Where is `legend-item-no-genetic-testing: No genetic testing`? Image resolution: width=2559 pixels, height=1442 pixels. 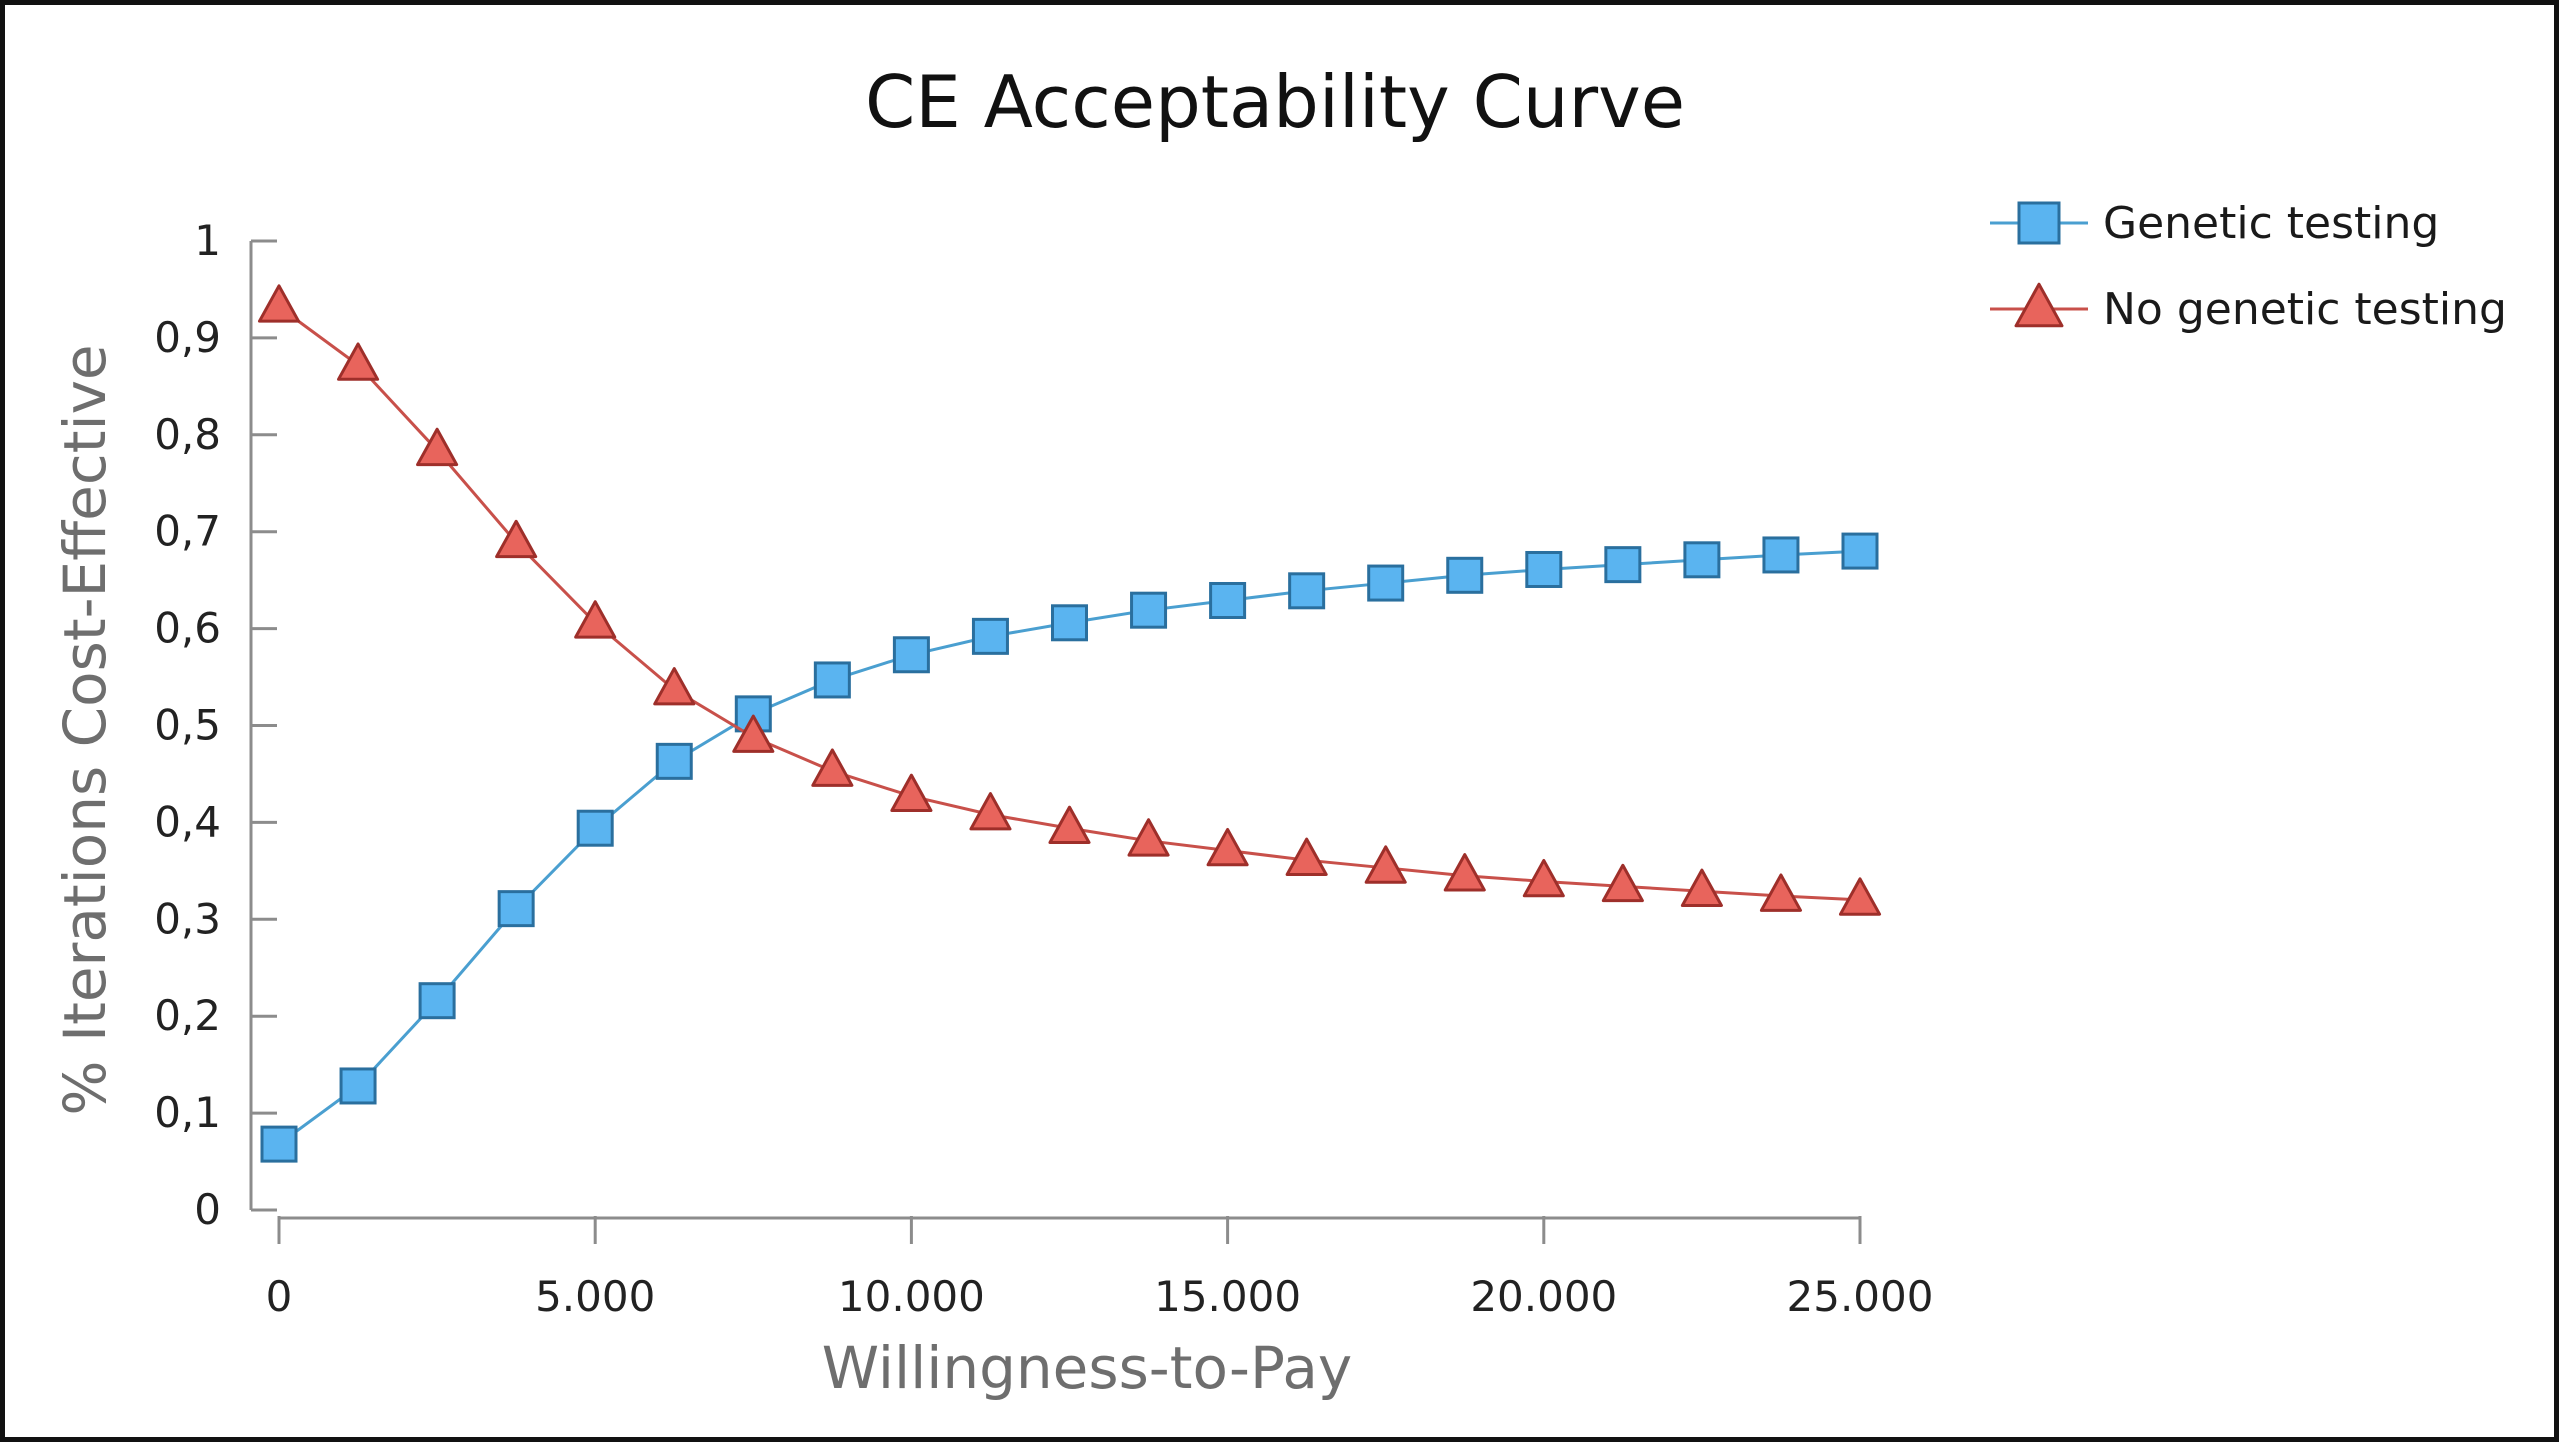 legend-item-no-genetic-testing: No genetic testing is located at coordinates (2248, 308).